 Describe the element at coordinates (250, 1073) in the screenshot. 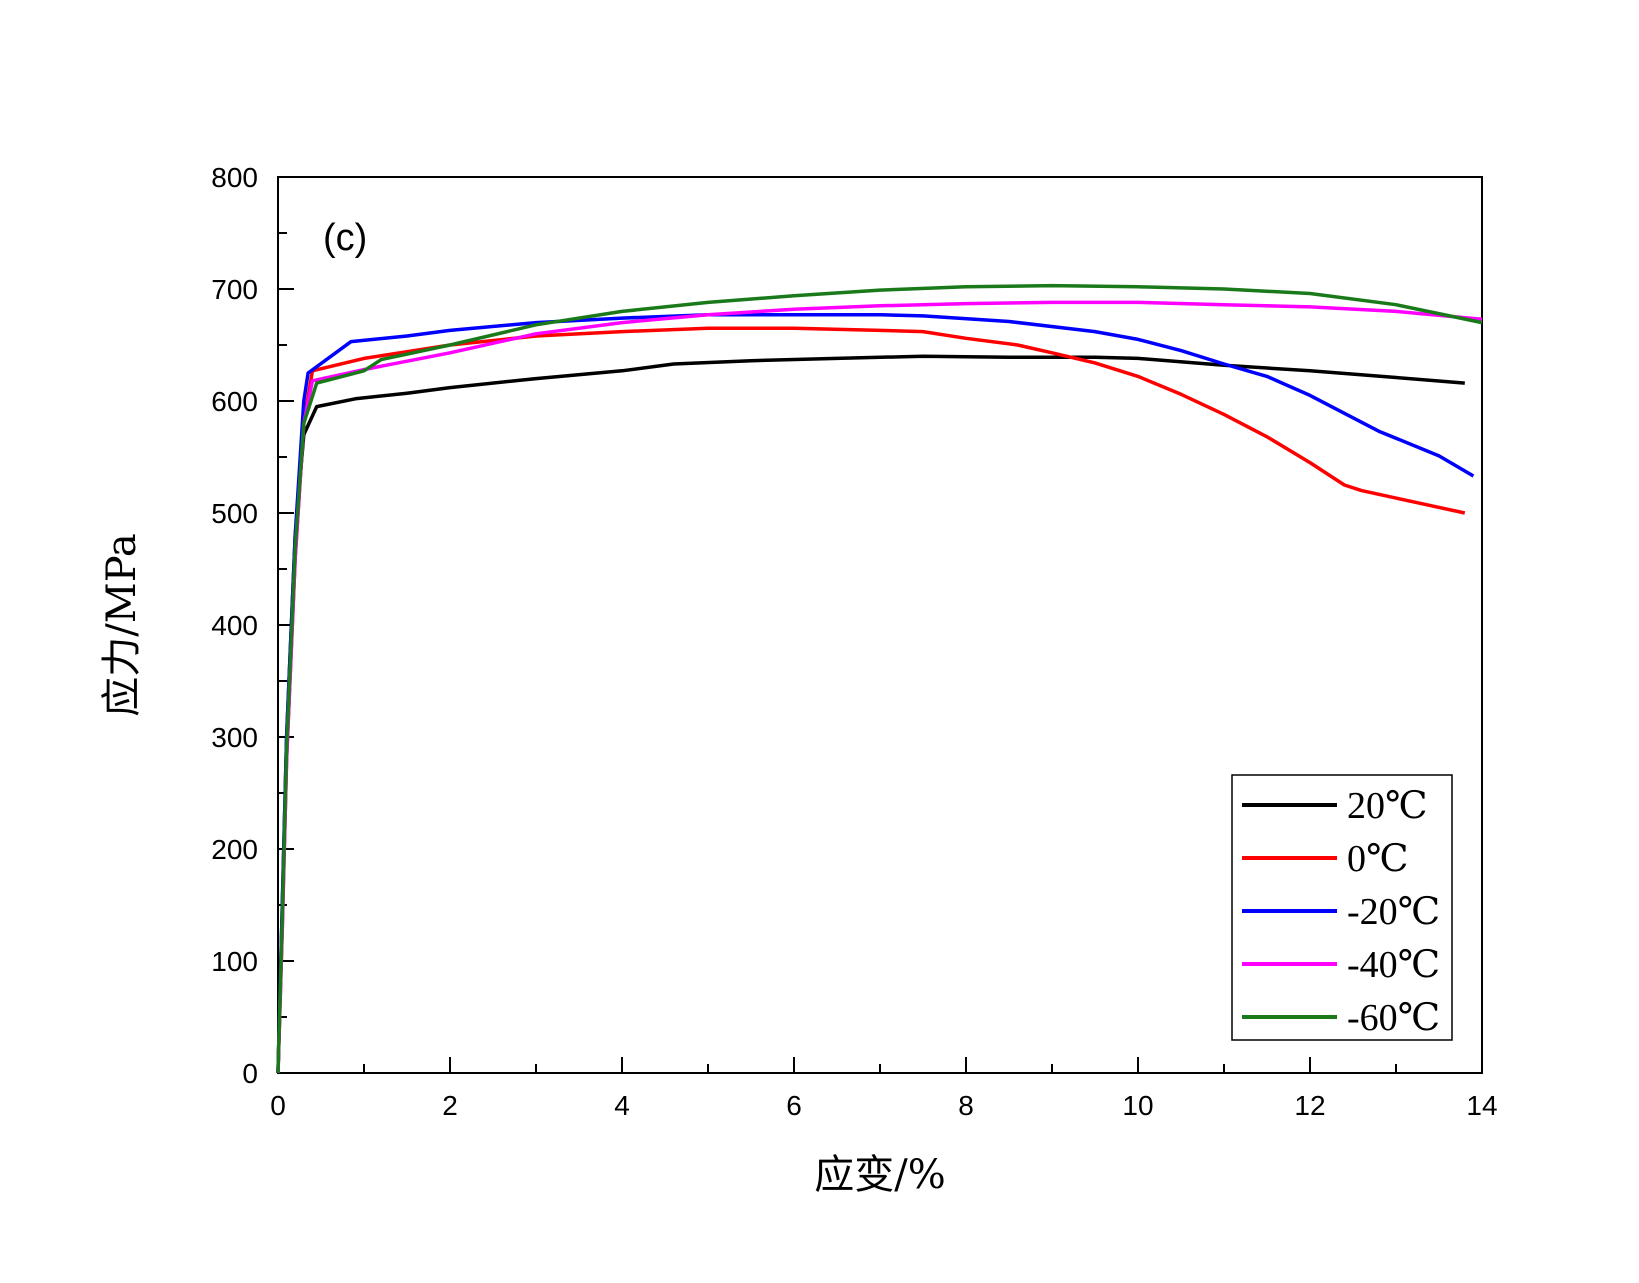

I see `y-tick-label: 0` at that location.